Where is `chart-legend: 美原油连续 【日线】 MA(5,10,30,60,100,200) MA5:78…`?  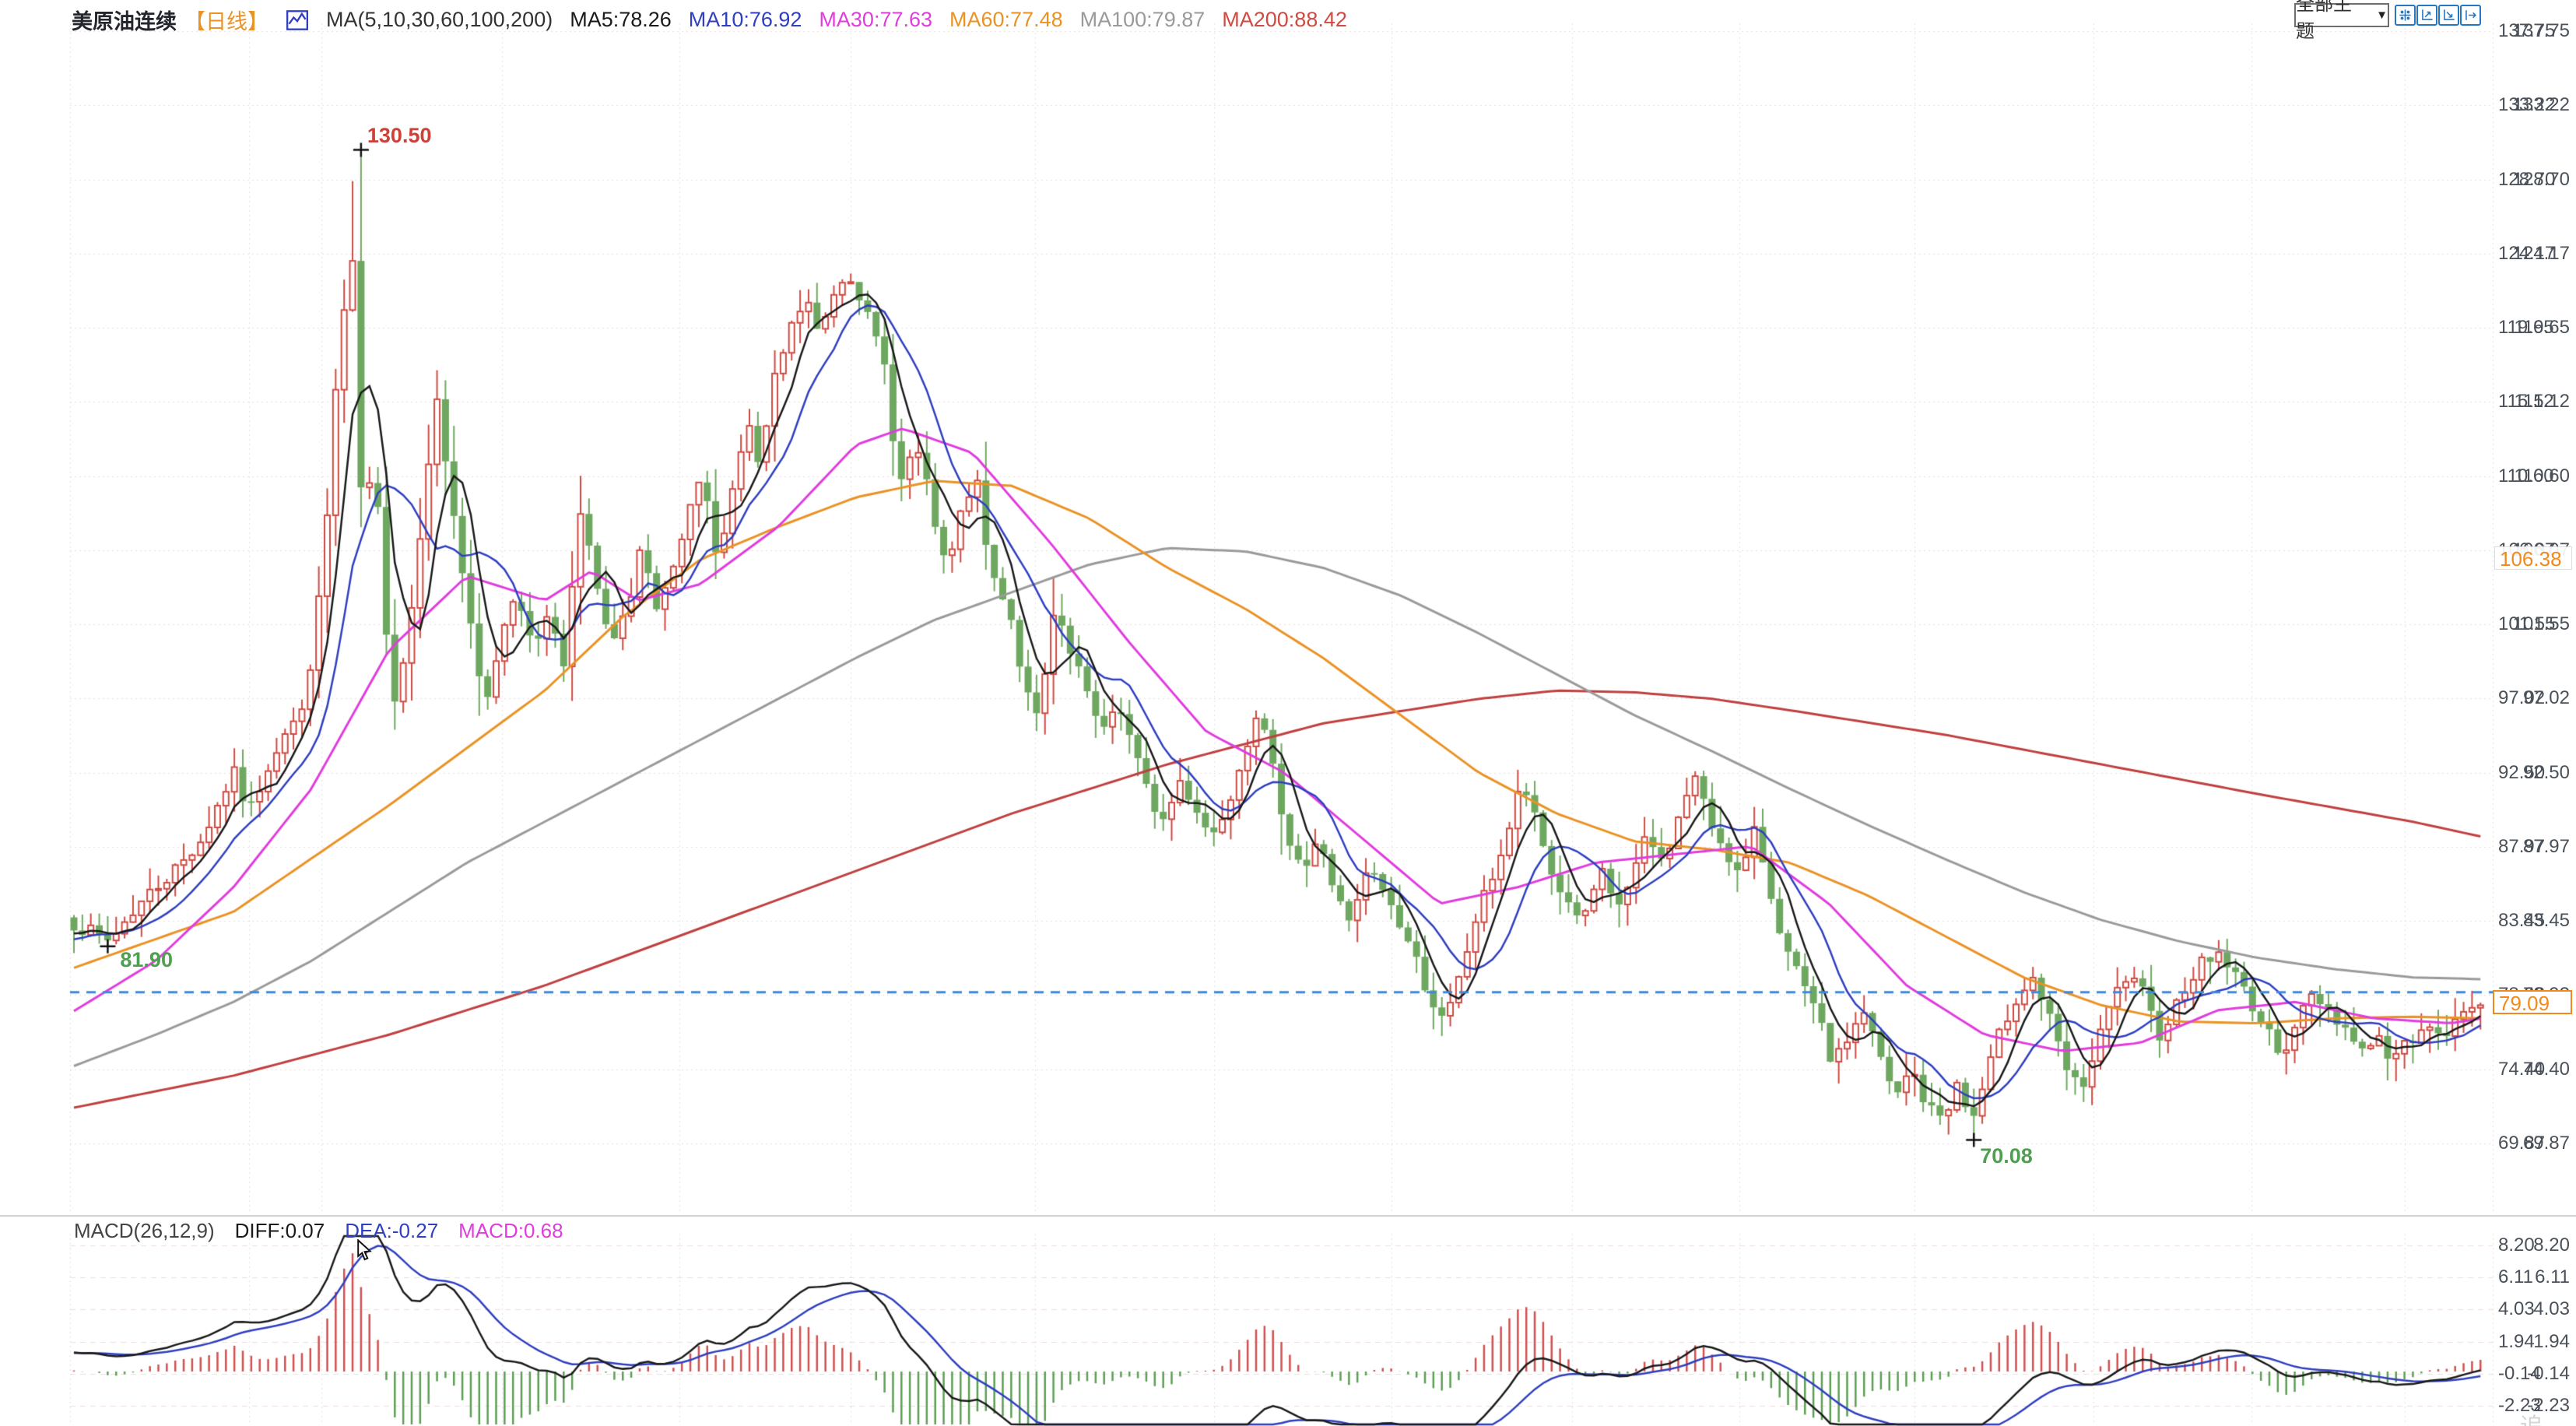
chart-legend: 美原油连续 【日线】 MA(5,10,30,60,100,200) MA5:78… is located at coordinates (710, 20).